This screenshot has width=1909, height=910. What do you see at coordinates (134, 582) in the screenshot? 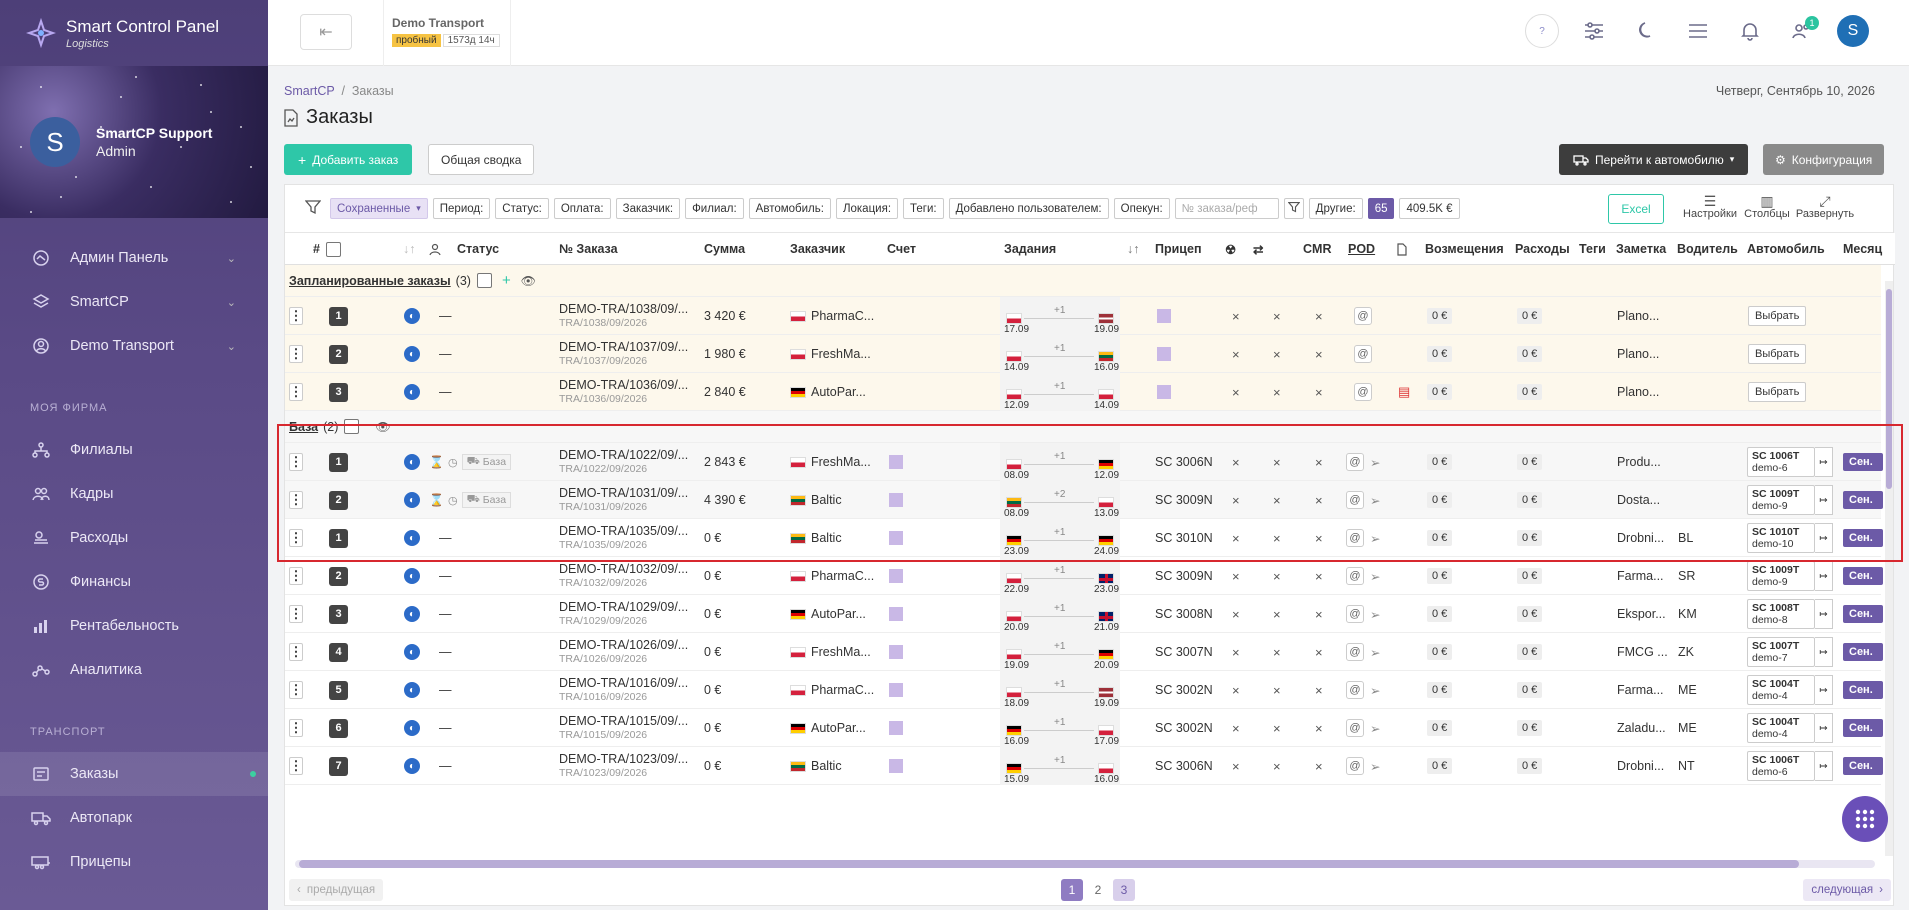
I see `sidebar-item-finance: Финансы` at bounding box center [134, 582].